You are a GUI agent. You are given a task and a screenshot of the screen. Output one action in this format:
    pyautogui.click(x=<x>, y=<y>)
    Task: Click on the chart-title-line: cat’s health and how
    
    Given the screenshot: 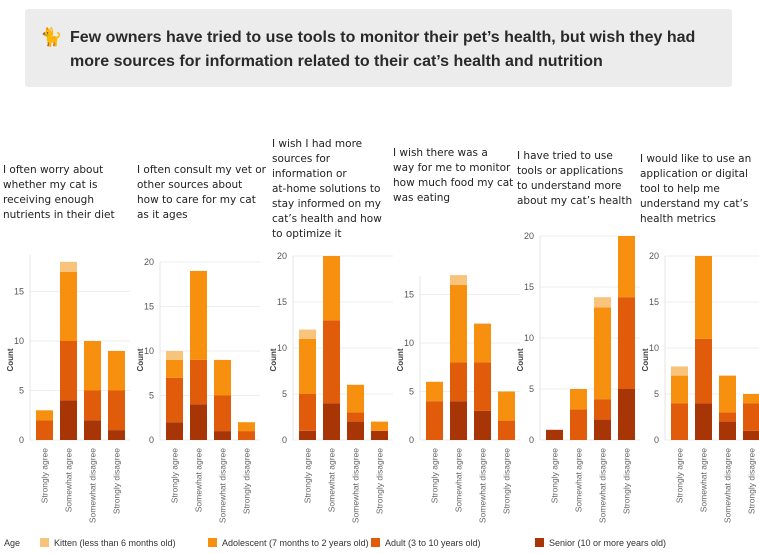 What is the action you would take?
    pyautogui.click(x=327, y=219)
    